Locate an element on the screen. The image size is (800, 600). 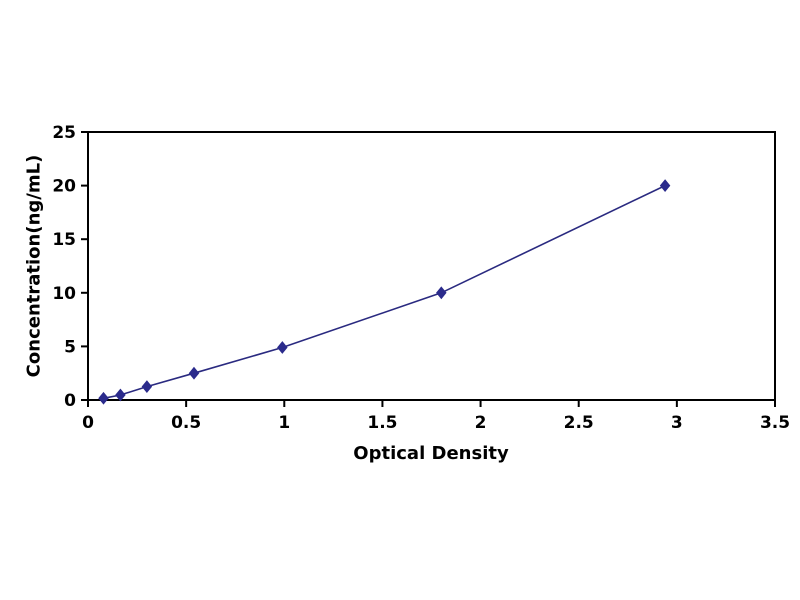
y-axis-label: Concentration(ng/mL) is located at coordinates (34, 266).